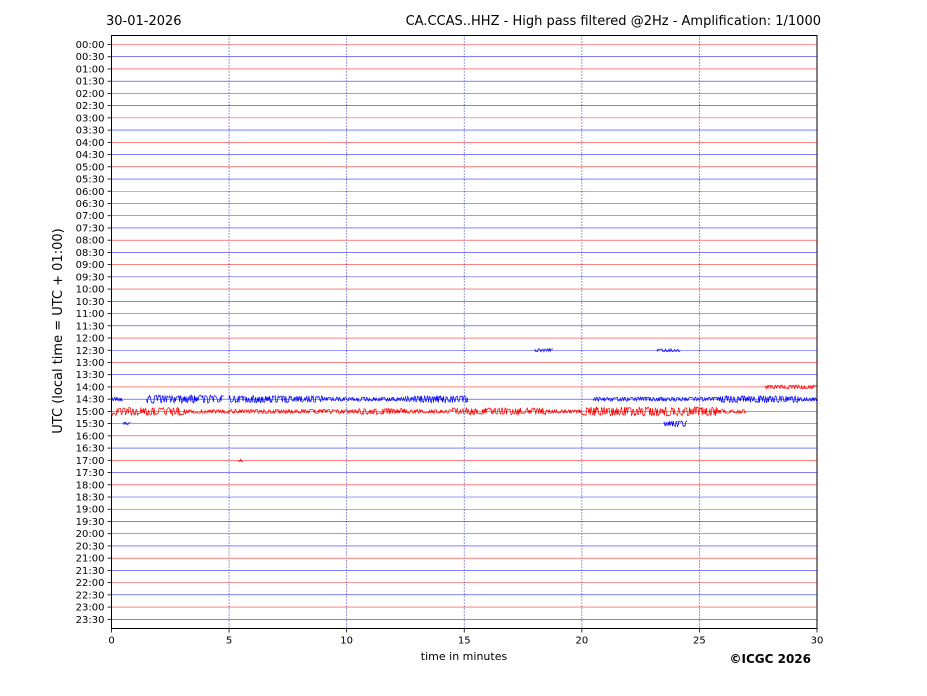  What do you see at coordinates (90, 216) in the screenshot?
I see `row-label: 07:00` at bounding box center [90, 216].